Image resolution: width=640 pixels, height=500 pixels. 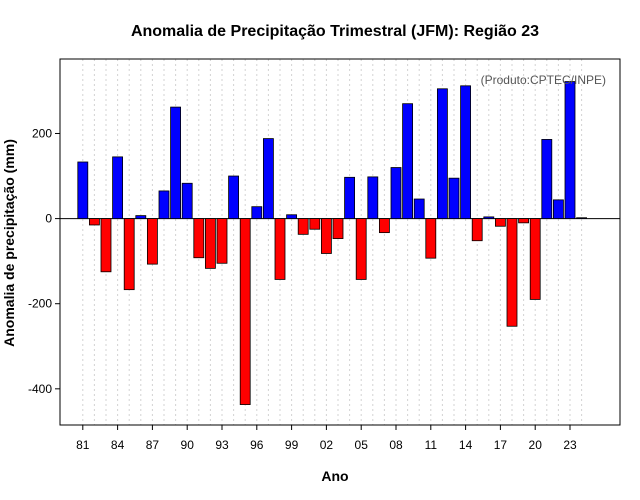 What do you see at coordinates (199, 238) in the screenshot?
I see `bar-1991` at bounding box center [199, 238].